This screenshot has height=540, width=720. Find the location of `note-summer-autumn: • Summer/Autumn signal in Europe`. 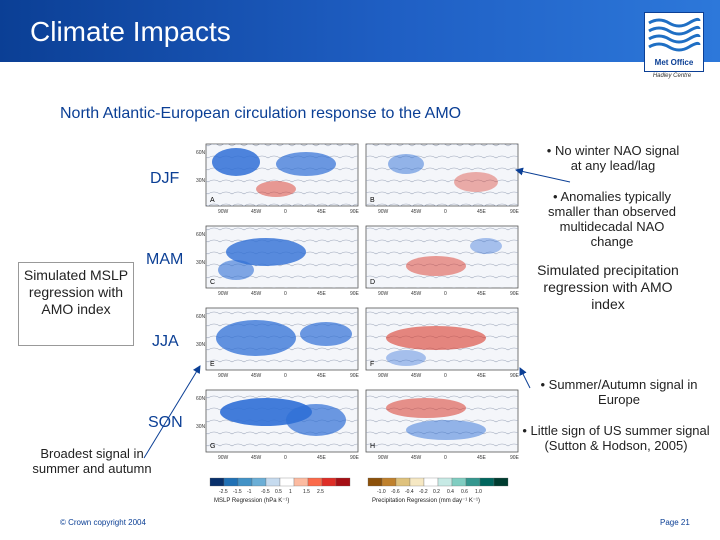

note-summer-autumn: • Summer/Autumn signal in Europe is located at coordinates (619, 392).